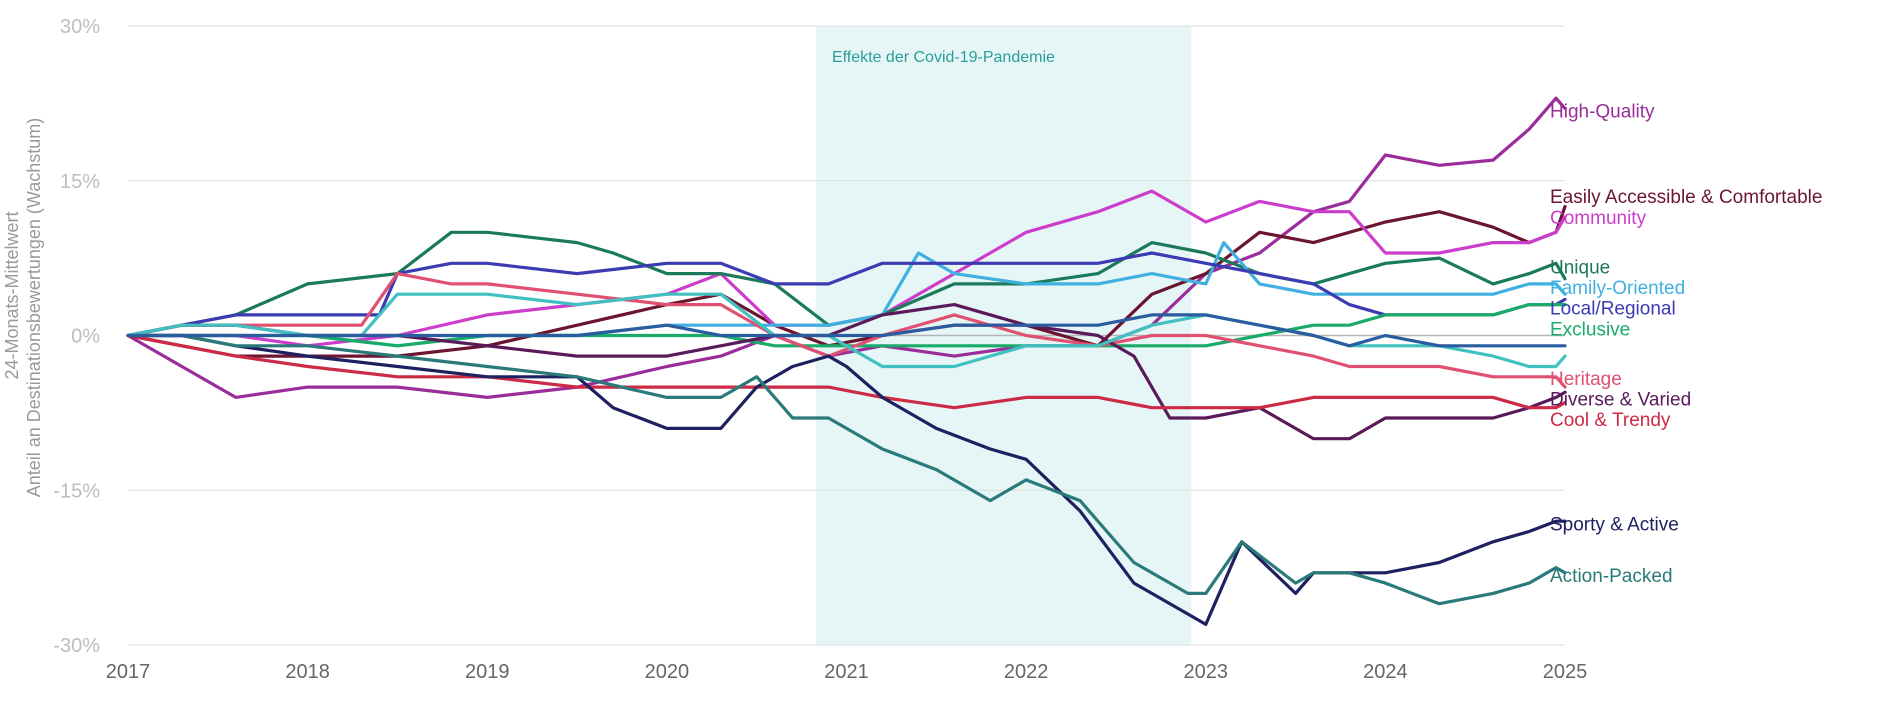 The height and width of the screenshot is (711, 1900). I want to click on series-label: Action-Packed, so click(1611, 576).